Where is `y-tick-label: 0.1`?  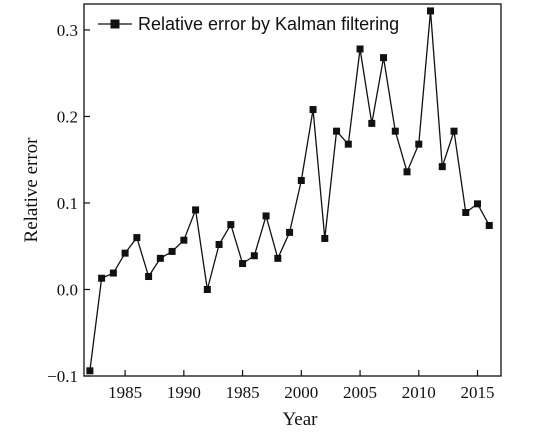
y-tick-label: 0.1 is located at coordinates (67, 203).